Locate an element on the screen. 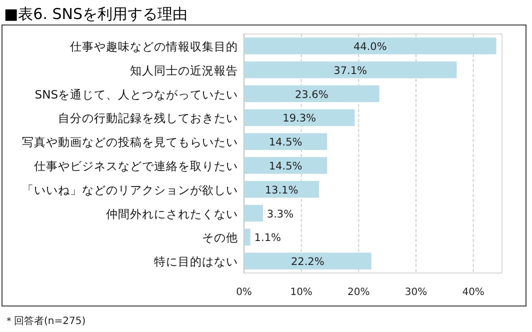 The width and height of the screenshot is (532, 332). data-label: 23.6% is located at coordinates (311, 94).